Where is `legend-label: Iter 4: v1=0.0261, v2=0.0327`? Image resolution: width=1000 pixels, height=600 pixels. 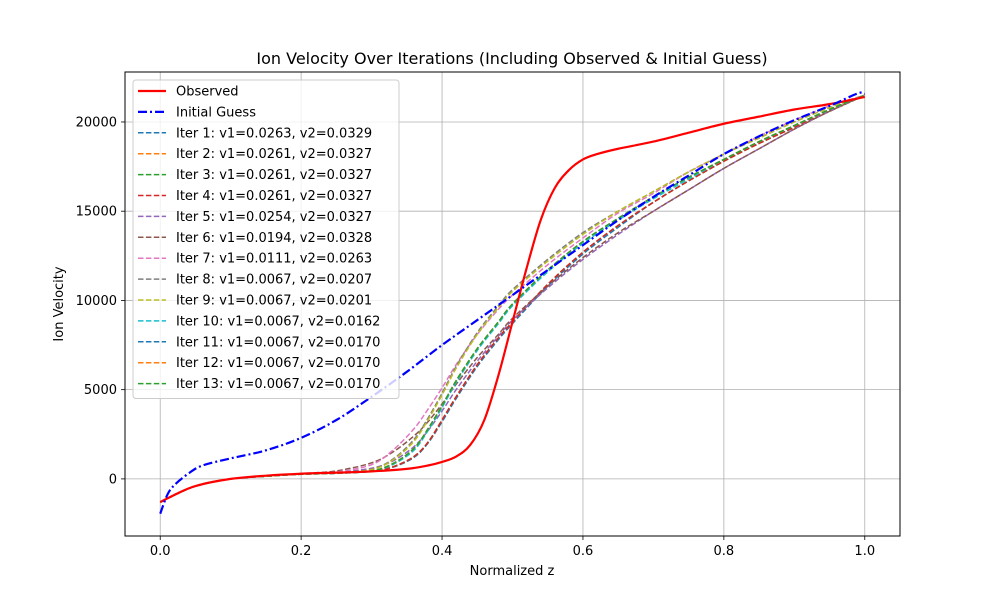 legend-label: Iter 4: v1=0.0261, v2=0.0327 is located at coordinates (274, 196).